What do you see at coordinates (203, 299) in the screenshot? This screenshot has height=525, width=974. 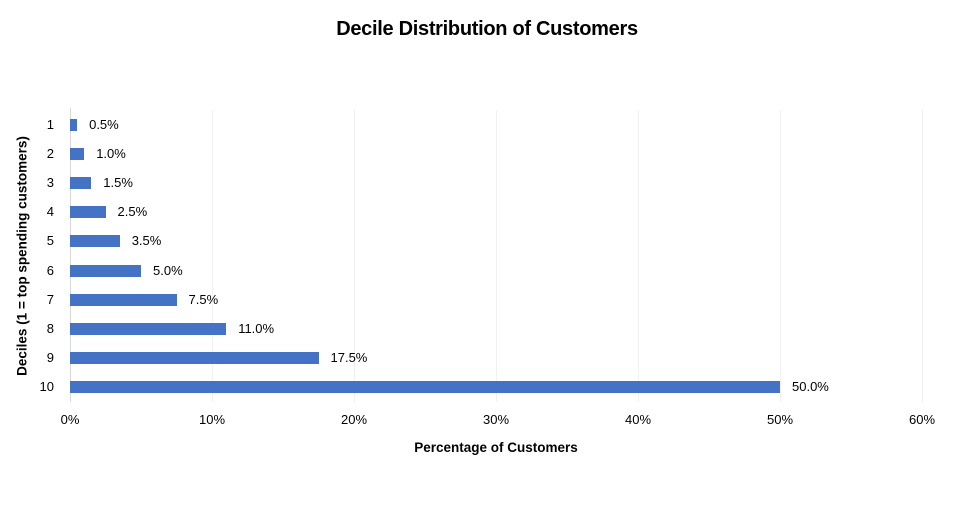 I see `bar-value-label: 7.5%` at bounding box center [203, 299].